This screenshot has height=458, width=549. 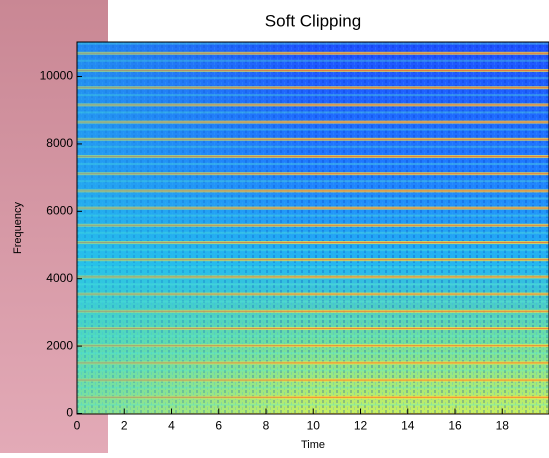 What do you see at coordinates (266, 426) in the screenshot?
I see `x-tick-label: 8` at bounding box center [266, 426].